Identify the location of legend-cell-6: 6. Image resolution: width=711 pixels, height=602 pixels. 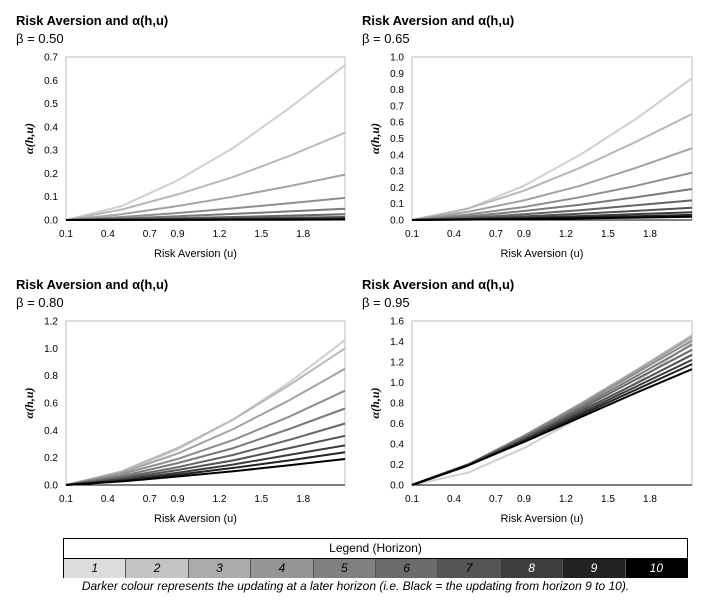
(407, 568).